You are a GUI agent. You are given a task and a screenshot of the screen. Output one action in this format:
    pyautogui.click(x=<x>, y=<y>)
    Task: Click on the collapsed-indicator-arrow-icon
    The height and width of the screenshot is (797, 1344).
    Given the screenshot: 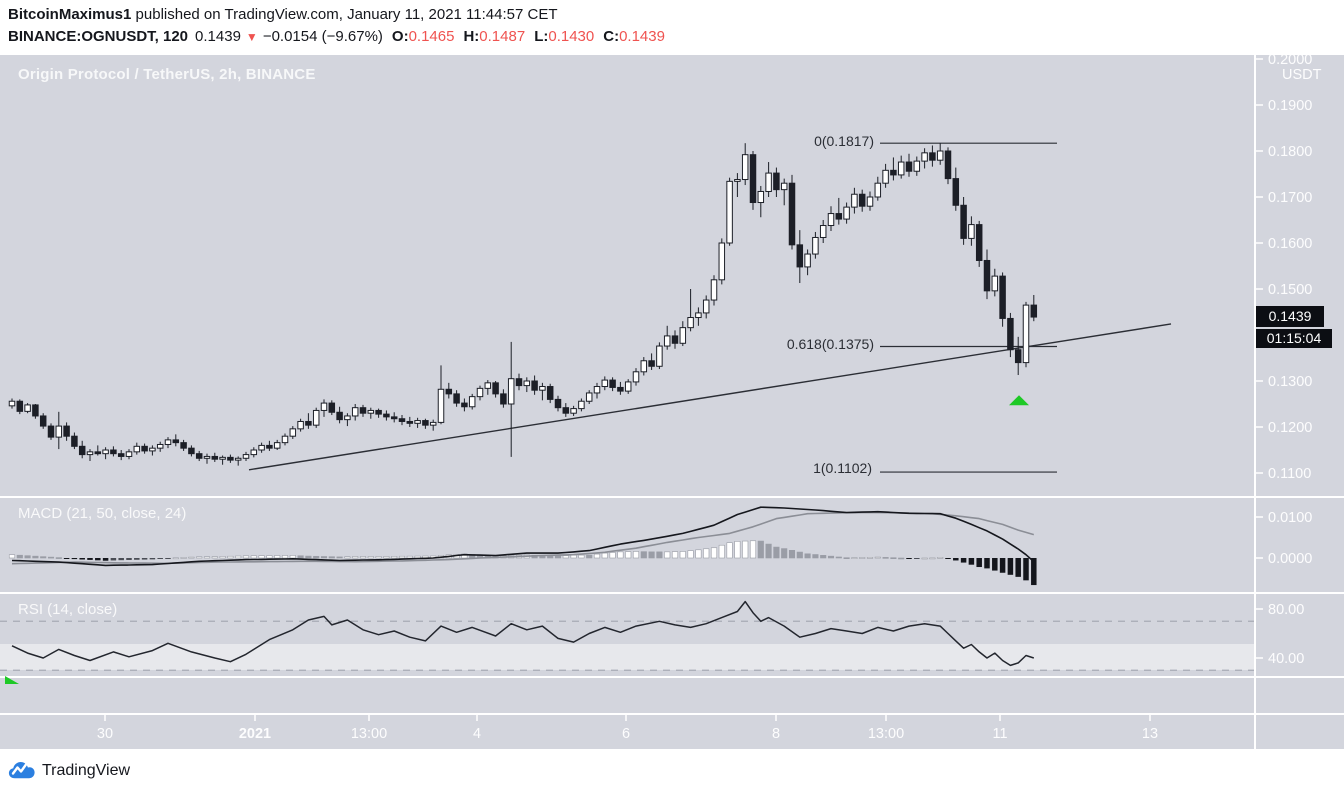 What is the action you would take?
    pyautogui.click(x=12, y=680)
    